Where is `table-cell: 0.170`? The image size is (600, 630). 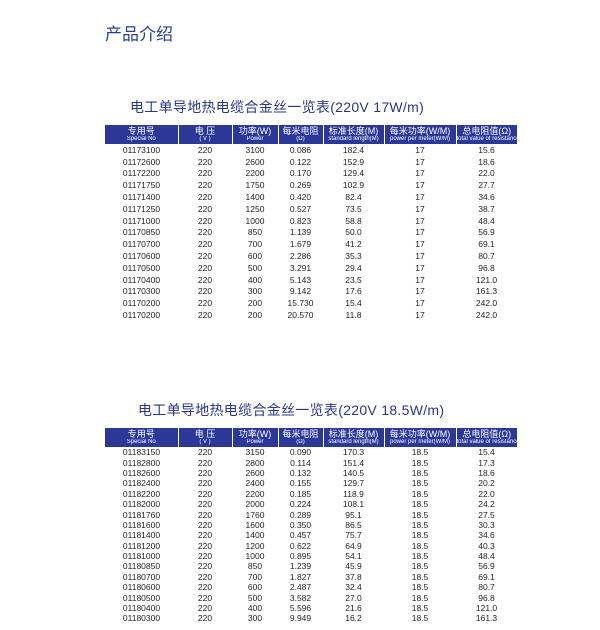 table-cell: 0.170 is located at coordinates (300, 173).